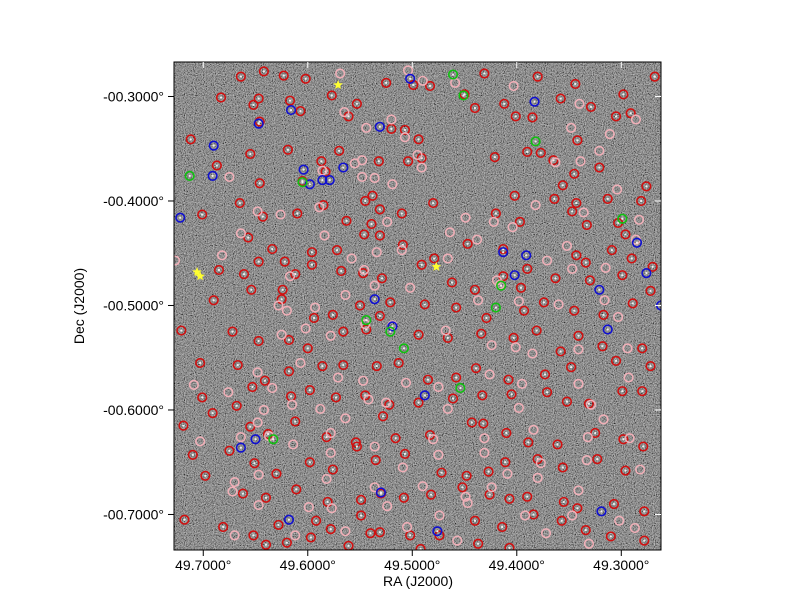  I want to click on star-marker, so click(436, 266).